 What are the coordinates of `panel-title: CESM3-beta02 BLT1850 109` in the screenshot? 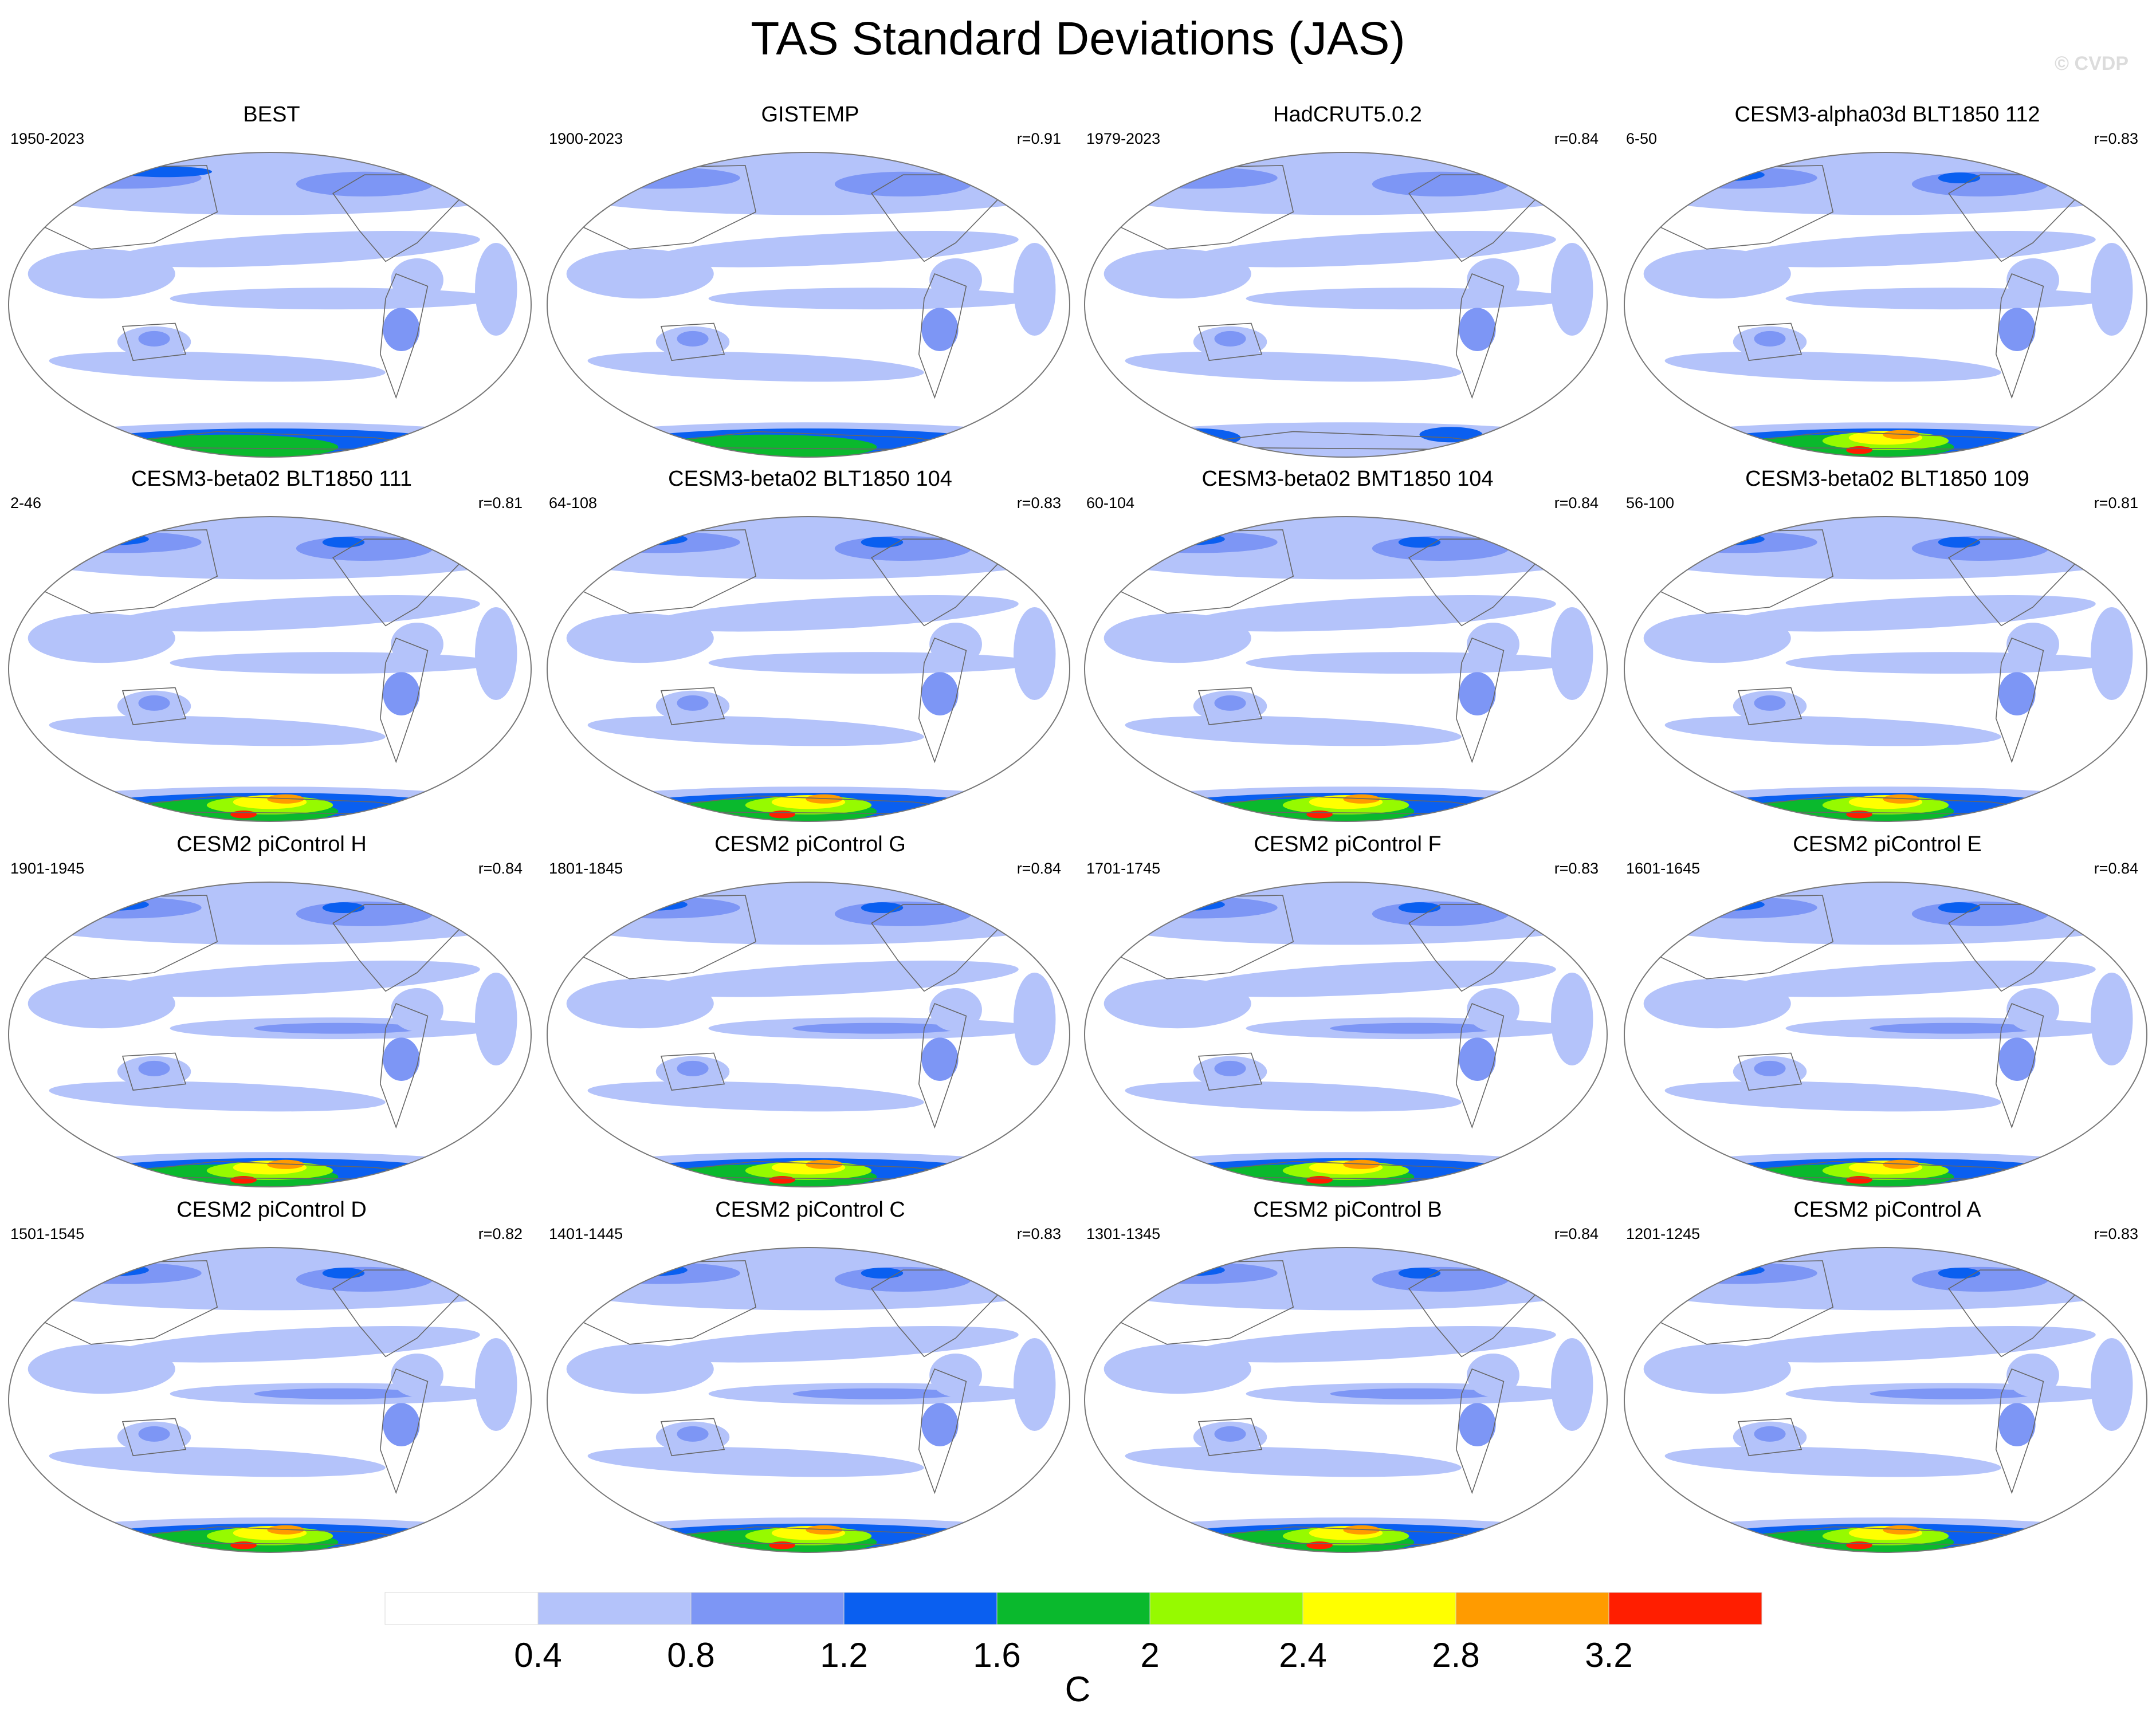 It's located at (1887, 479).